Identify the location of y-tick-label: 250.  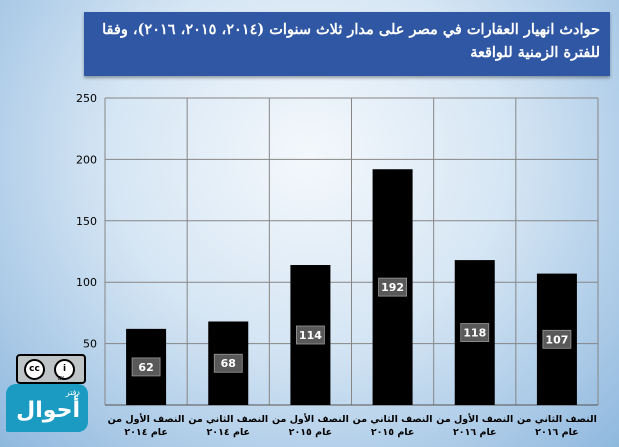
(86, 98).